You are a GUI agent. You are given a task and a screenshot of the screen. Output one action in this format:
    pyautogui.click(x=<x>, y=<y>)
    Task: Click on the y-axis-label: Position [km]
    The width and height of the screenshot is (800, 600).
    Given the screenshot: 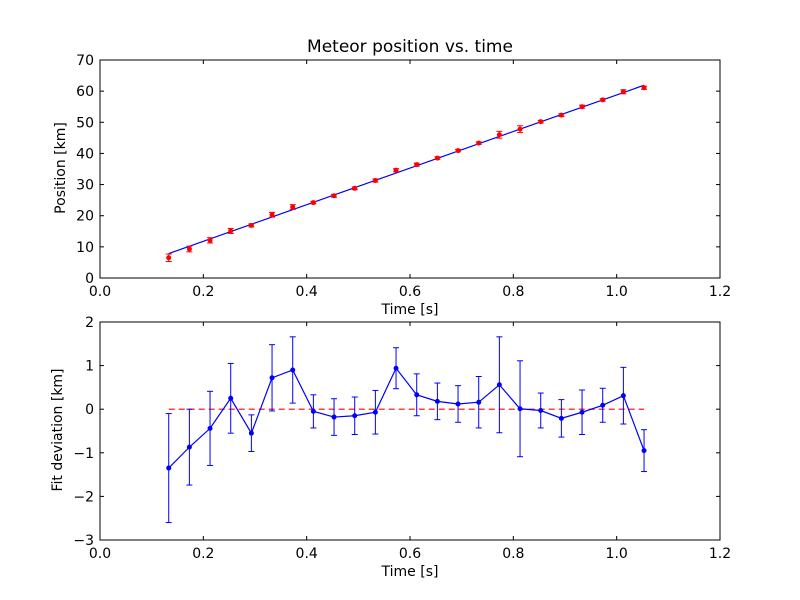 What is the action you would take?
    pyautogui.click(x=61, y=168)
    